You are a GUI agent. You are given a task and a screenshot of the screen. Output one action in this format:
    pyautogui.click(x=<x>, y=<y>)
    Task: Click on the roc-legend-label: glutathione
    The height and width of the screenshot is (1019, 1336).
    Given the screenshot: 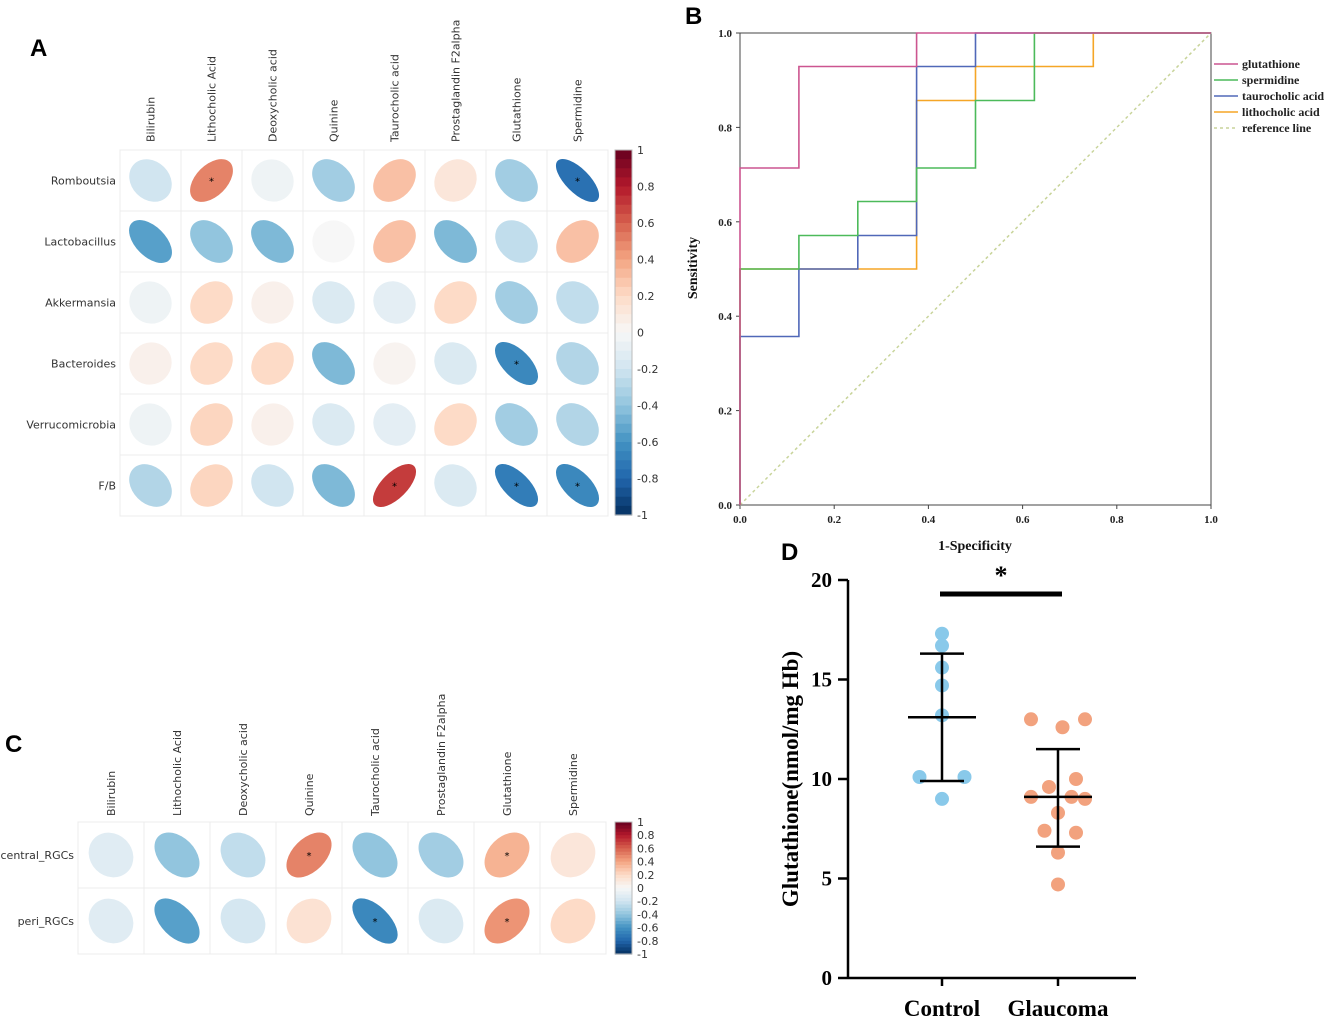 What is the action you would take?
    pyautogui.click(x=1271, y=64)
    